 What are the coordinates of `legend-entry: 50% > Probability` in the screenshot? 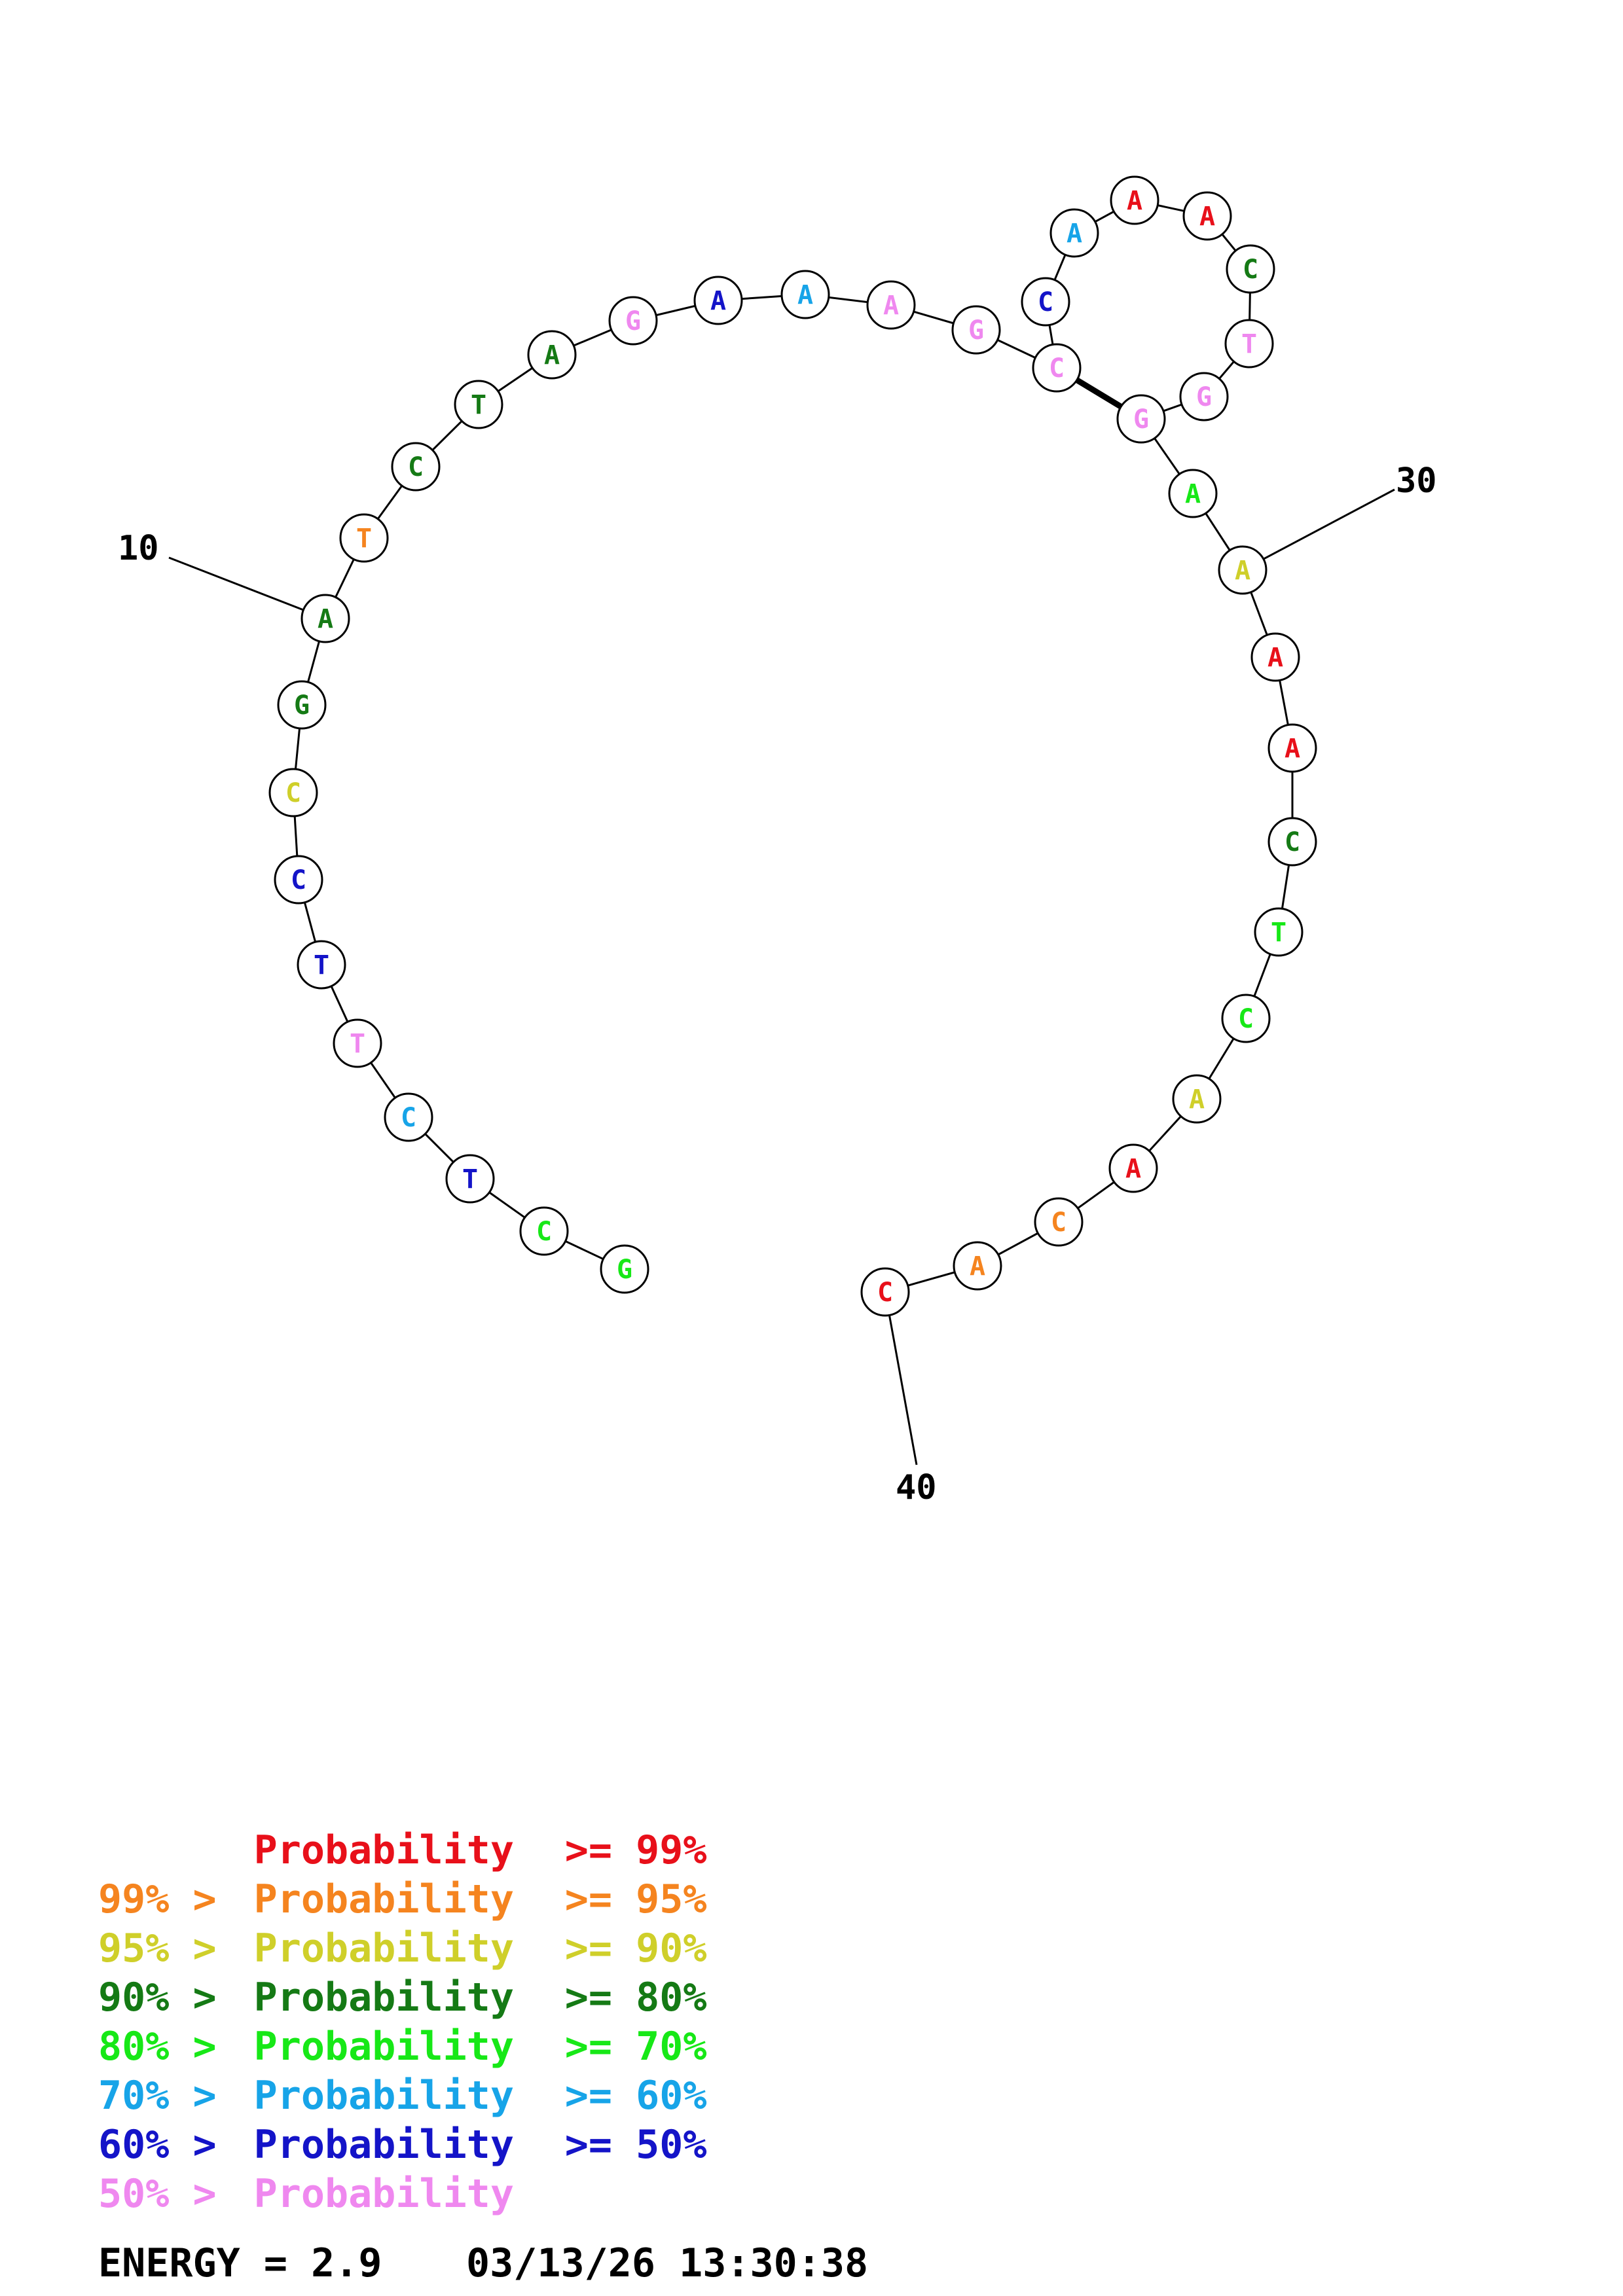 It's located at (306, 2194).